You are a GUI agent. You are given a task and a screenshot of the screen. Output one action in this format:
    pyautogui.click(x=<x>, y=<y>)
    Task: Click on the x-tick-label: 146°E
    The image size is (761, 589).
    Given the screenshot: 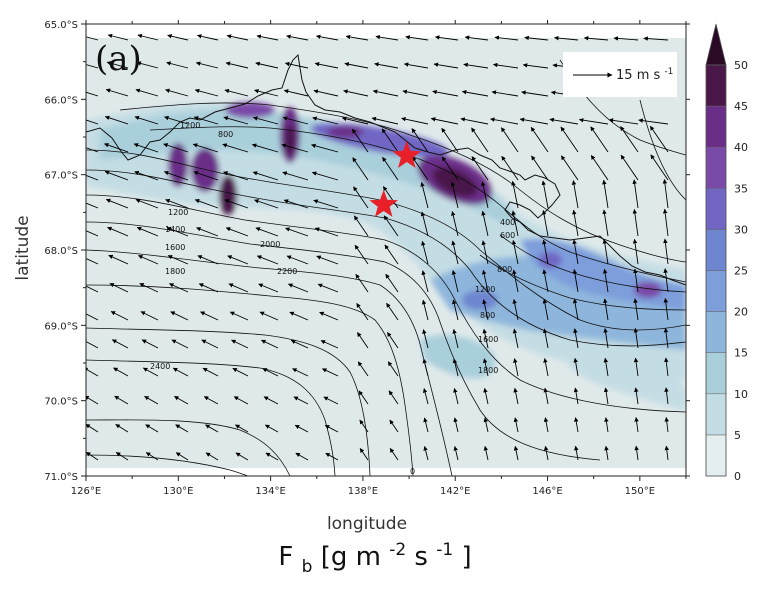 What is the action you would take?
    pyautogui.click(x=547, y=491)
    